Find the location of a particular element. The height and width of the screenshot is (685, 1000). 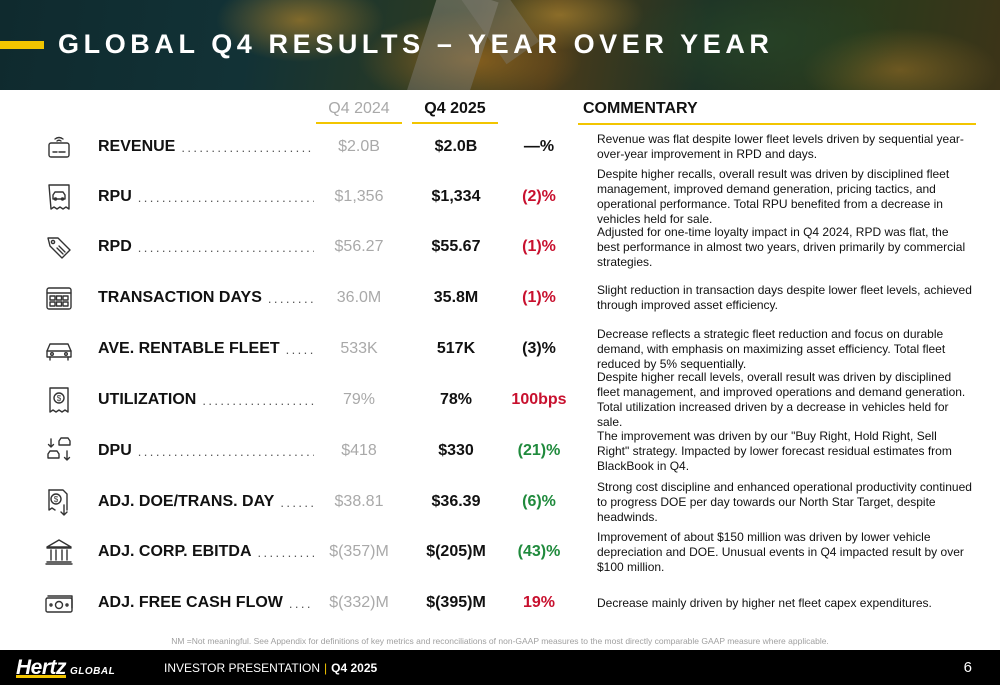

value-q4-2025: $(205)M is located at coordinates (456, 551).